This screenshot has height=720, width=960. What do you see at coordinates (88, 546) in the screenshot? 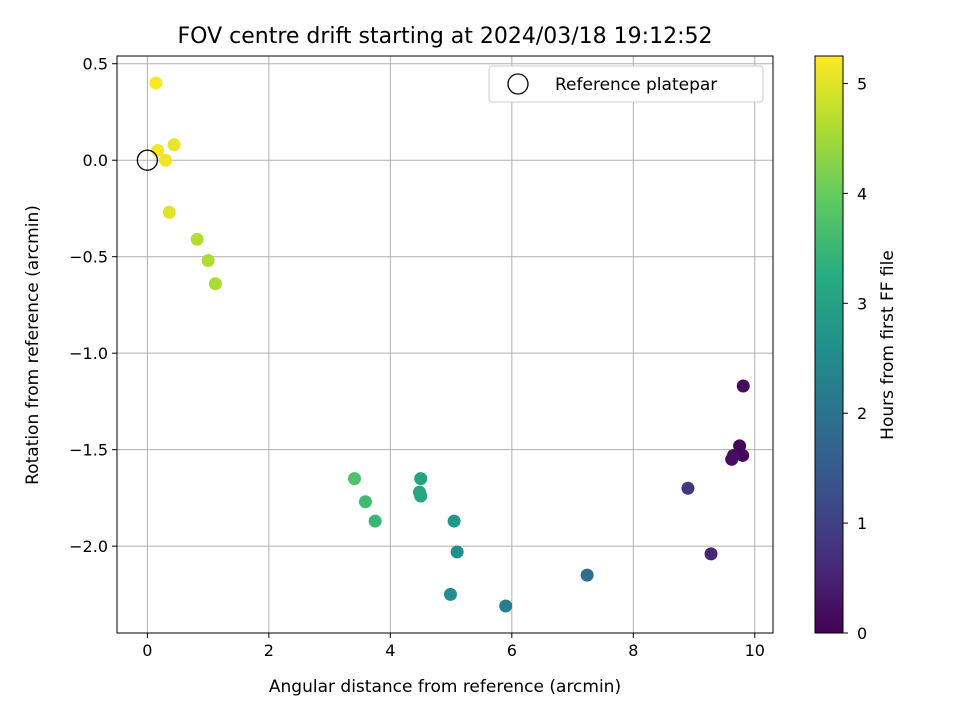
I see `y-tick-label: −2.0` at bounding box center [88, 546].